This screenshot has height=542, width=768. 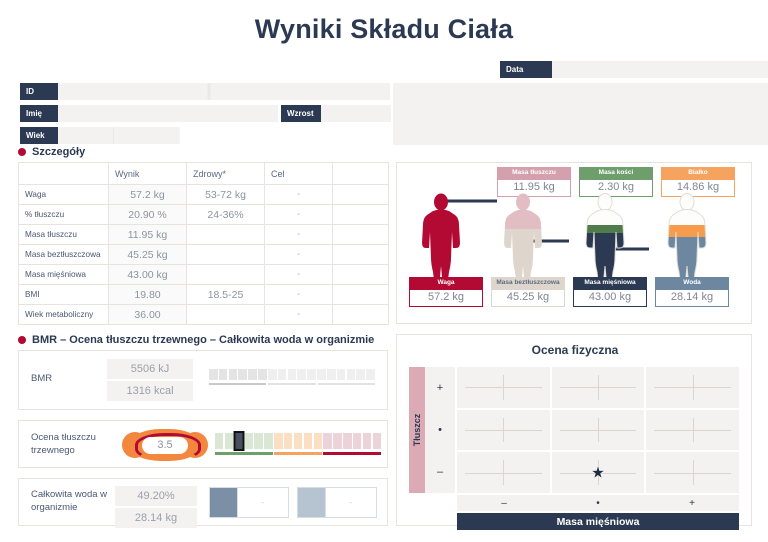 I want to click on field-data: Data, so click(x=634, y=69).